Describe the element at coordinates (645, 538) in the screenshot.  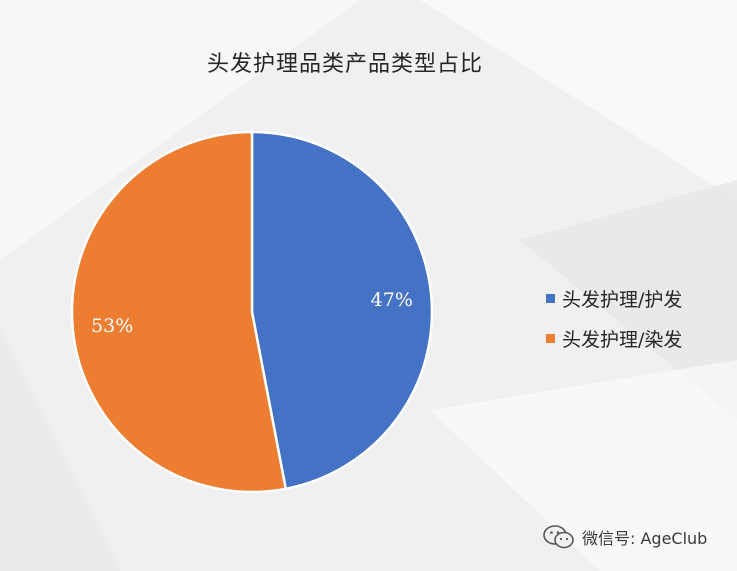
I see `watermark-text: 微信号: AgeClub` at that location.